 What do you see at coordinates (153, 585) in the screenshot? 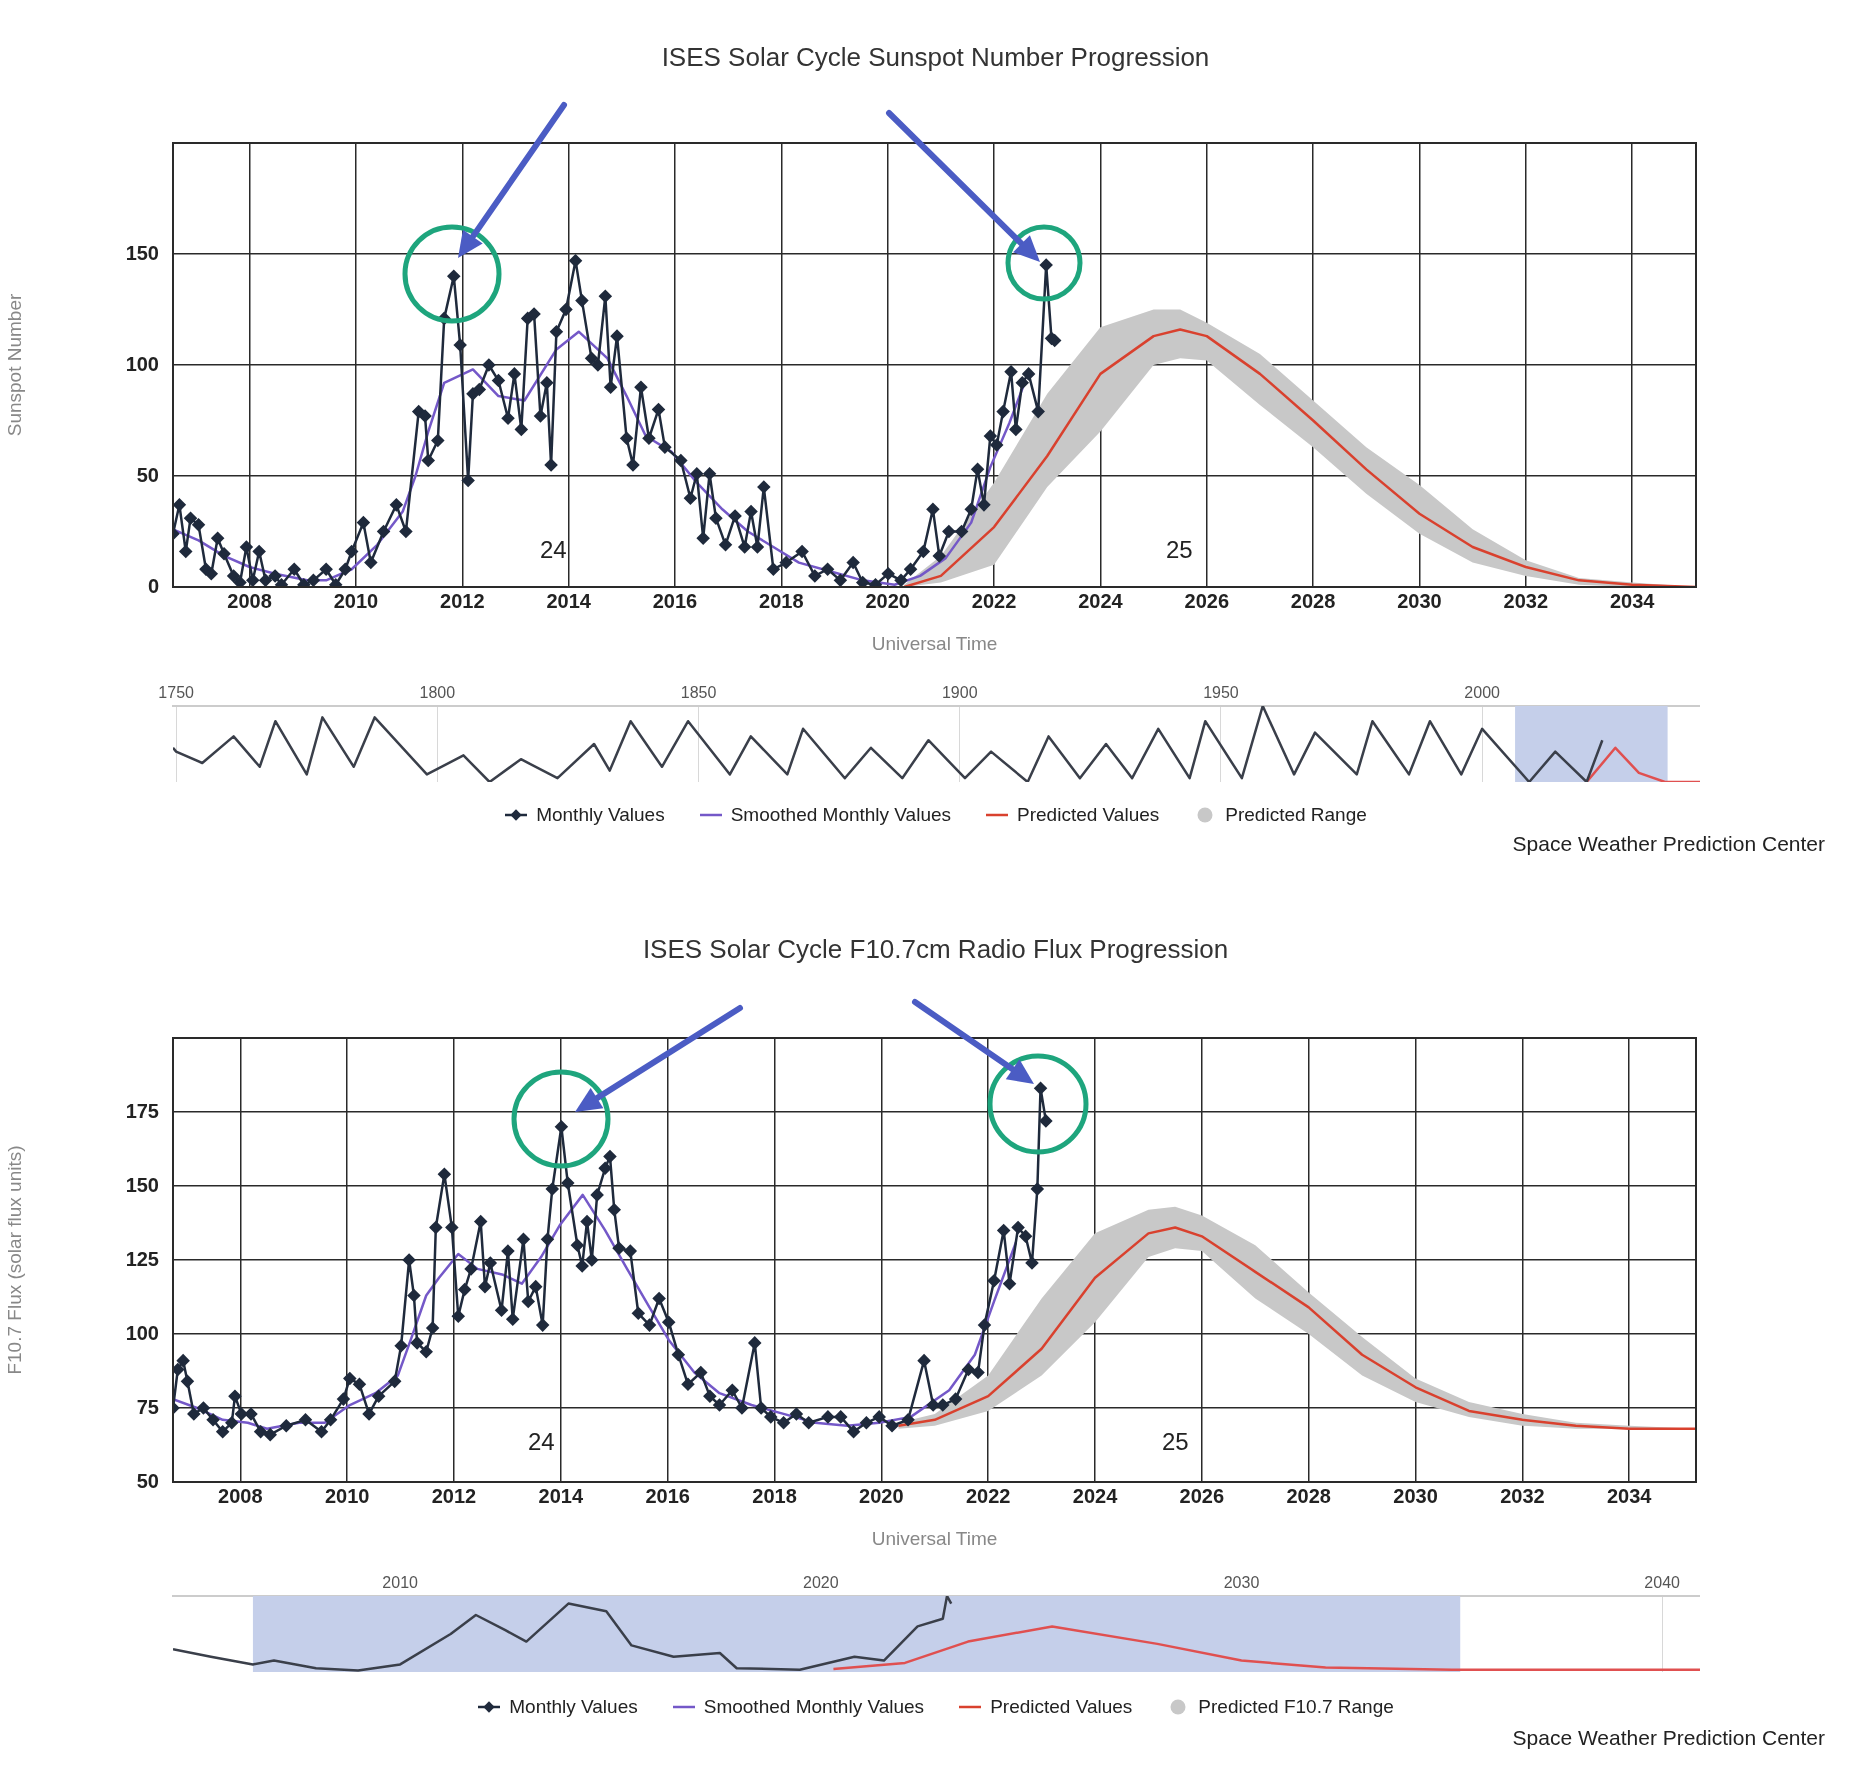
I see `y-tick-label: 0` at bounding box center [153, 585].